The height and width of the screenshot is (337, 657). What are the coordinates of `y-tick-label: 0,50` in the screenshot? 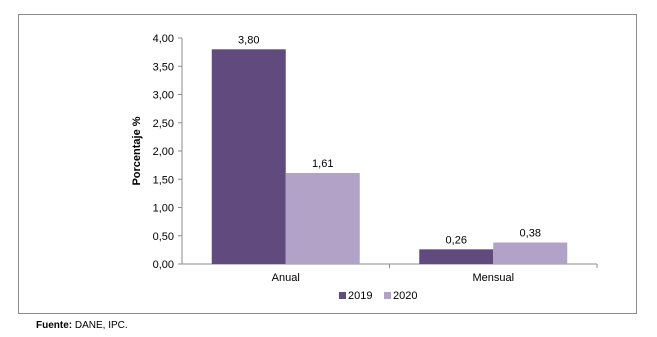 It's located at (163, 237).